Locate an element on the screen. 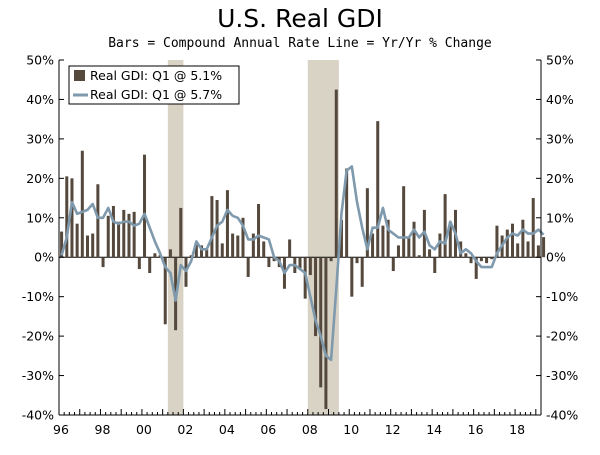 The width and height of the screenshot is (600, 455). y-tick-label-left: 10% is located at coordinates (40, 217).